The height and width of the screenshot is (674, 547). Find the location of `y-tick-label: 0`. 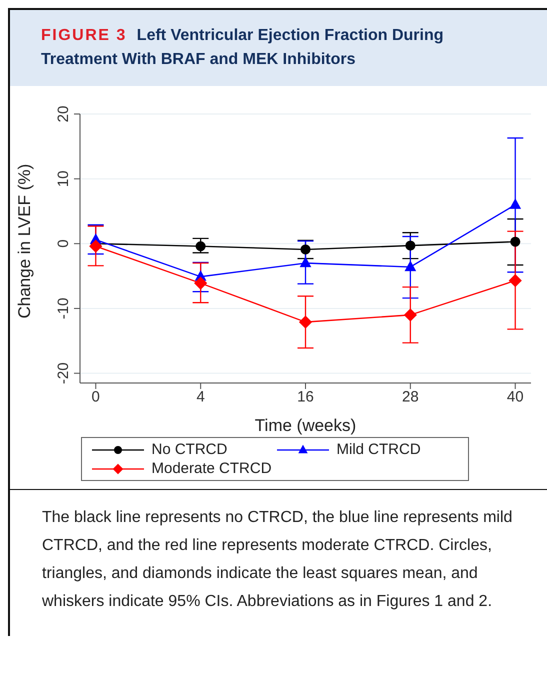

y-tick-label: 0 is located at coordinates (63, 243).